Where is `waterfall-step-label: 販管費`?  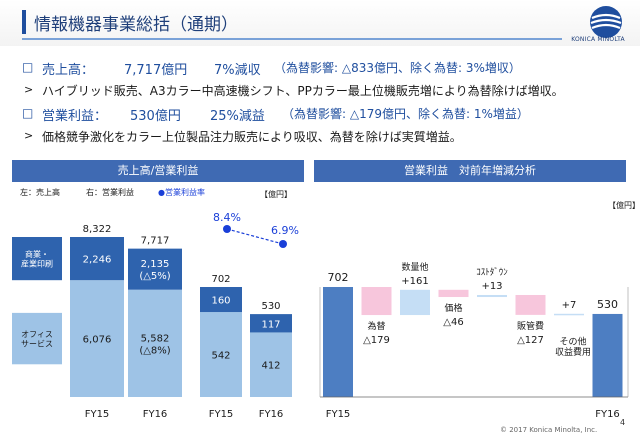
waterfall-step-label: 販管費 is located at coordinates (530, 326).